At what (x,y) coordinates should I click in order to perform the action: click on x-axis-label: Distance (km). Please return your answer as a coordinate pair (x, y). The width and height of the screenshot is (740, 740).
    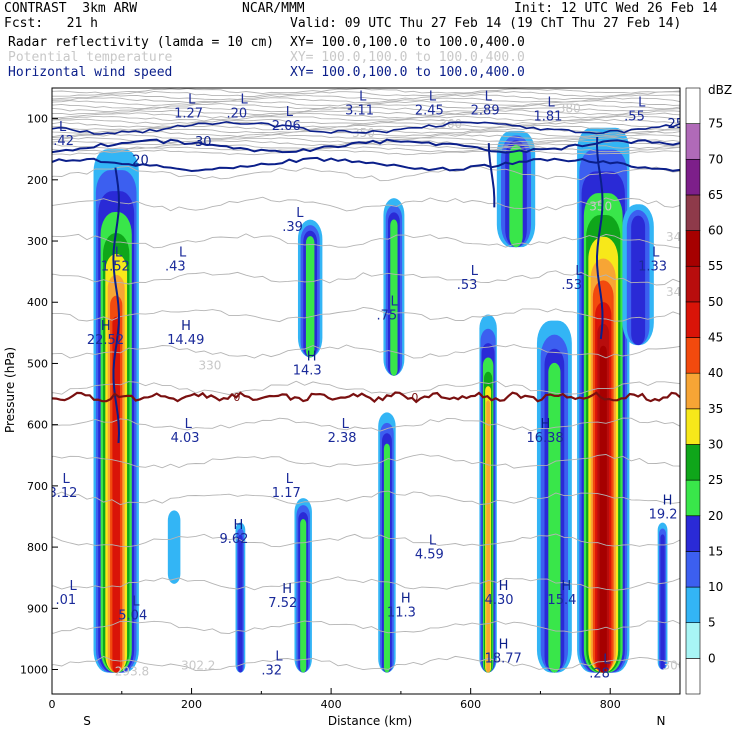
    Looking at the image, I should click on (370, 721).